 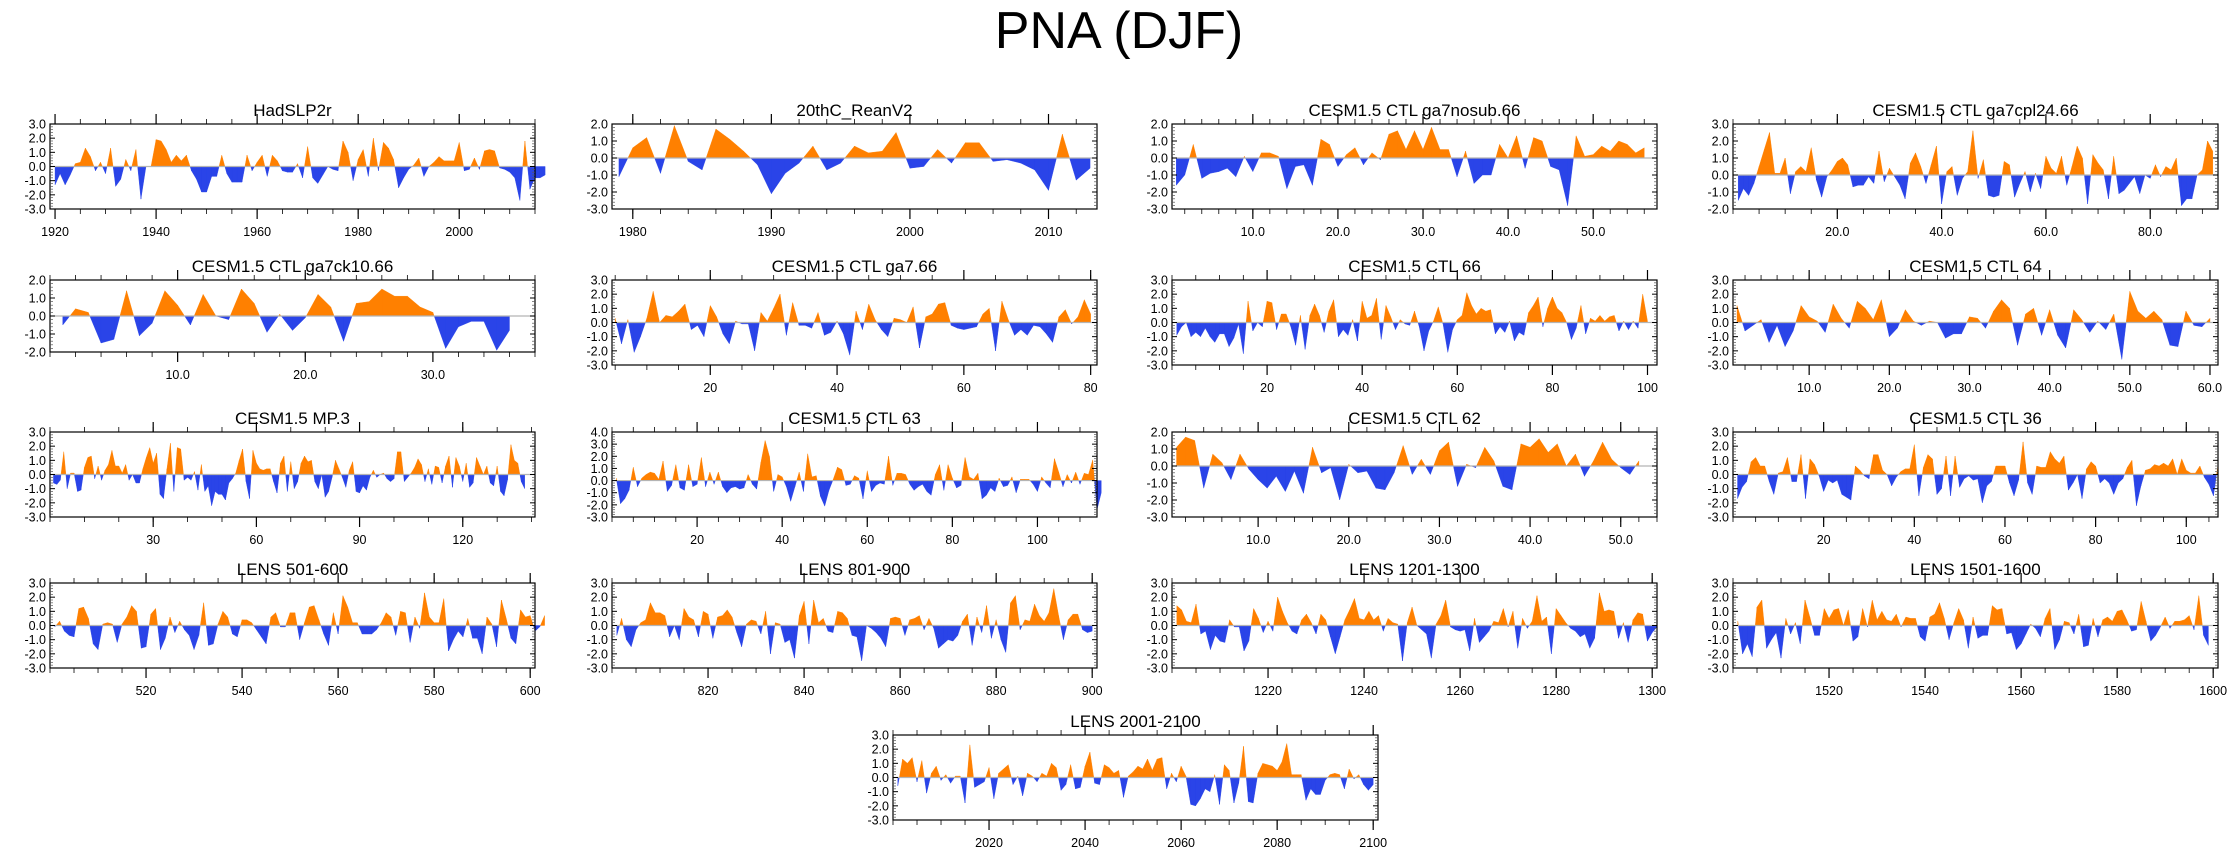 What do you see at coordinates (1837, 232) in the screenshot?
I see `x-tick-label: 20.0` at bounding box center [1837, 232].